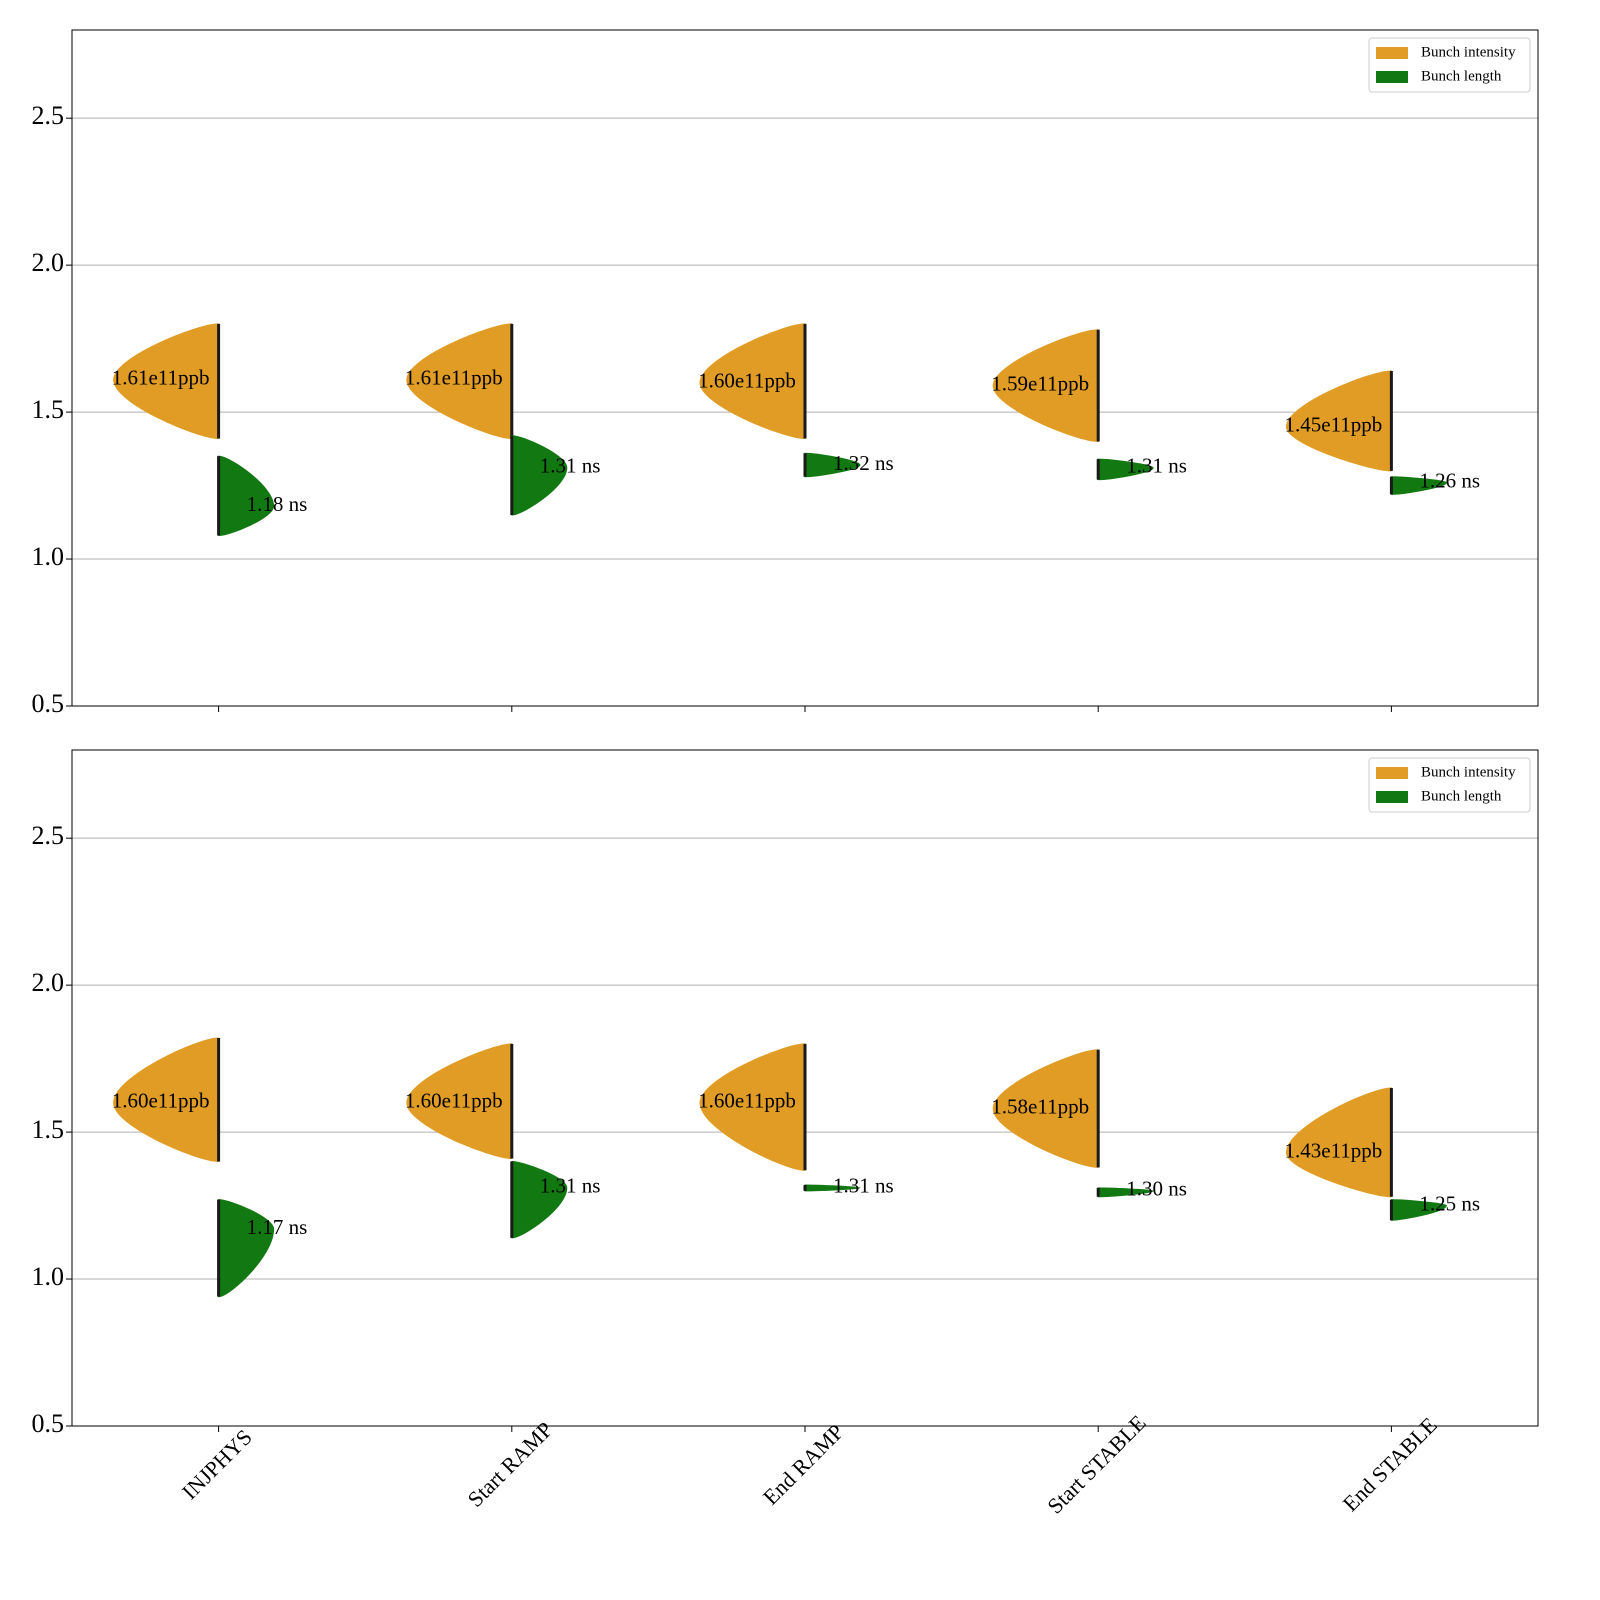 The width and height of the screenshot is (1600, 1600). I want to click on value-label: 1.30 ns, so click(1156, 1189).